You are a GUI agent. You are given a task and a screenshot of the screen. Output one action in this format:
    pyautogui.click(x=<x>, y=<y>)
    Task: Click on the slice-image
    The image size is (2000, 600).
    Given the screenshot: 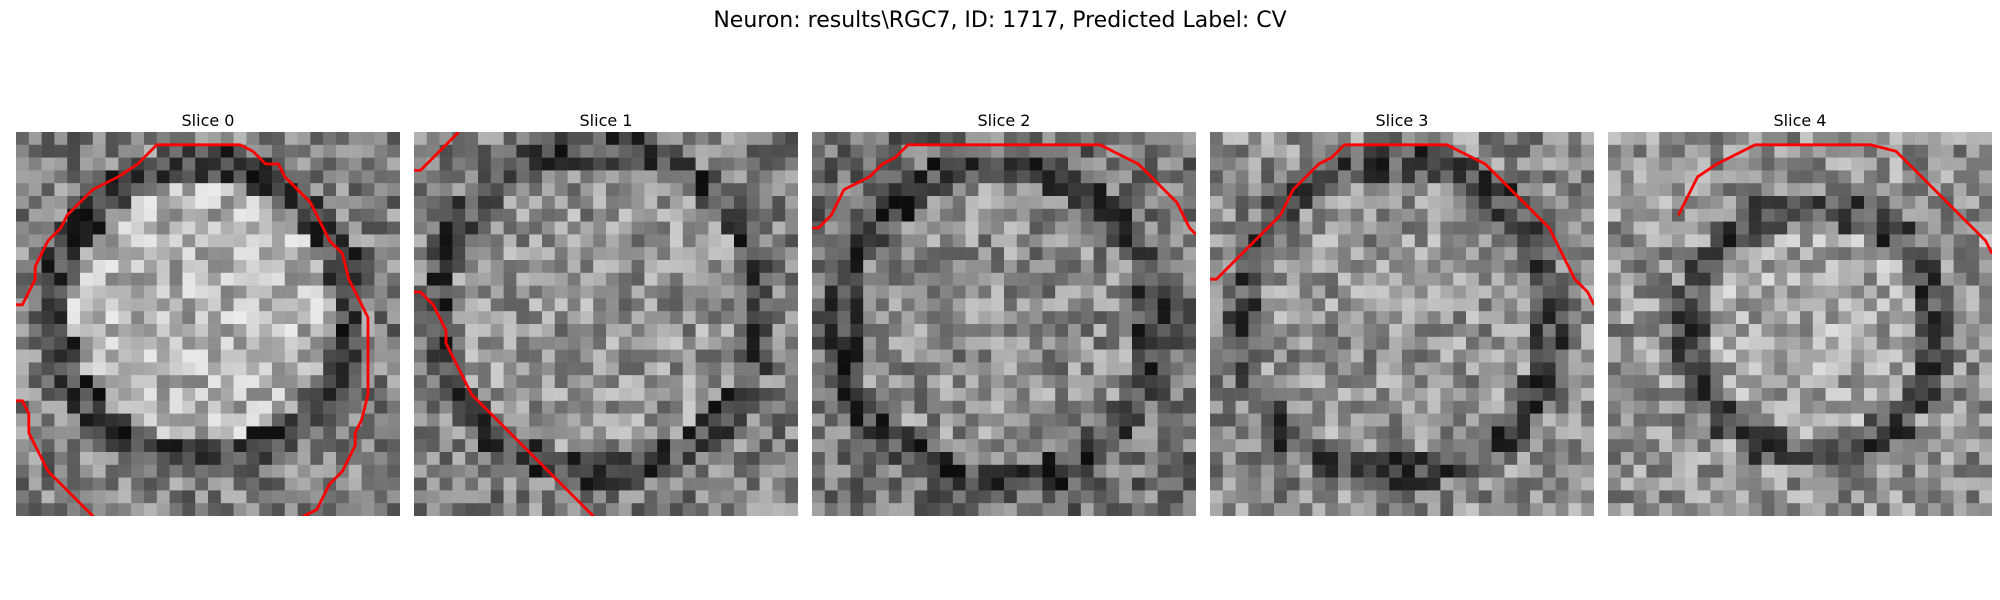 What is the action you would take?
    pyautogui.click(x=1800, y=324)
    